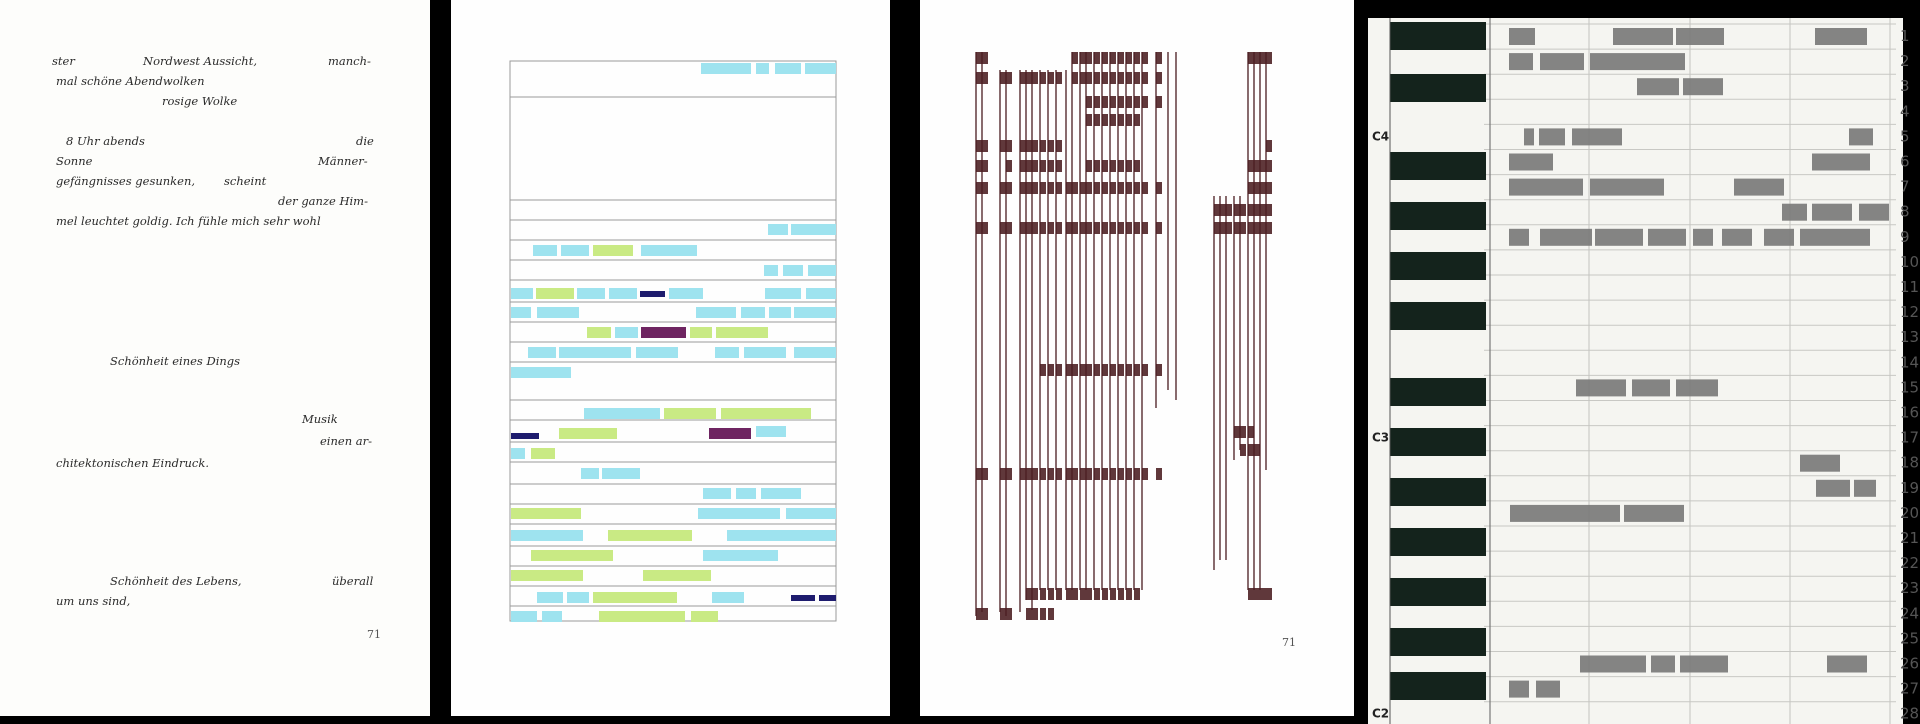  What do you see at coordinates (1909, 262) in the screenshot?
I see `row-number: 10` at bounding box center [1909, 262].